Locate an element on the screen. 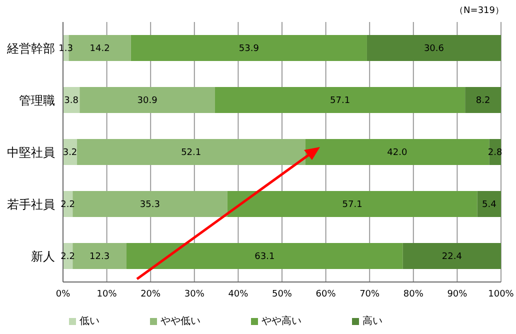 This screenshot has height=334, width=516. data-label: 35.3 is located at coordinates (150, 205).